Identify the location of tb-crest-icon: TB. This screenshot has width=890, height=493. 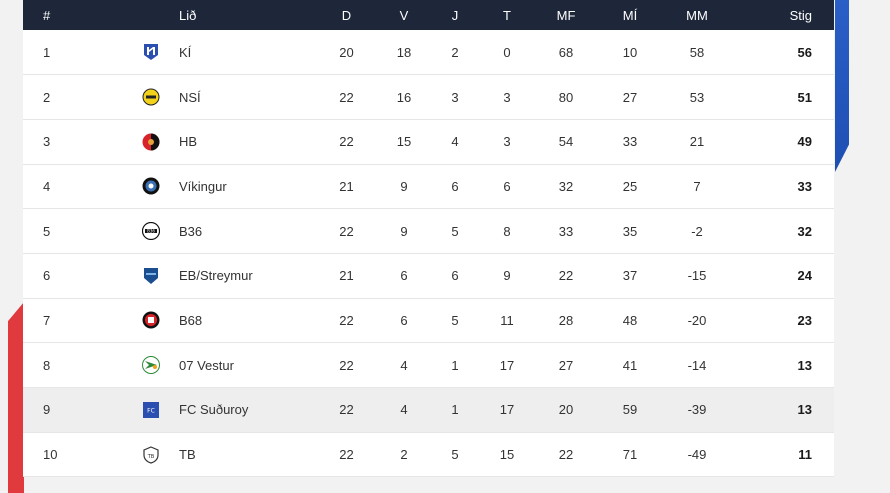
(151, 454).